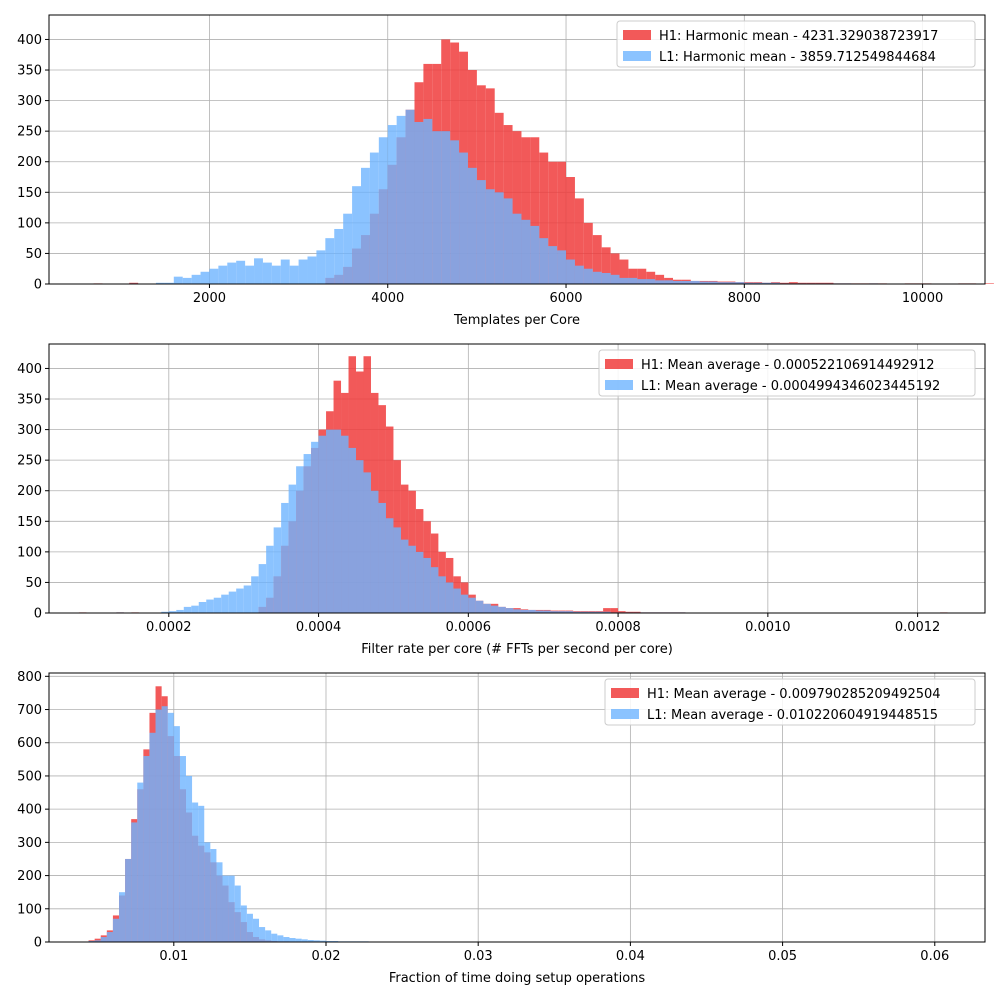 This screenshot has width=1000, height=1000. I want to click on y-tick-label: 600, so click(29, 743).